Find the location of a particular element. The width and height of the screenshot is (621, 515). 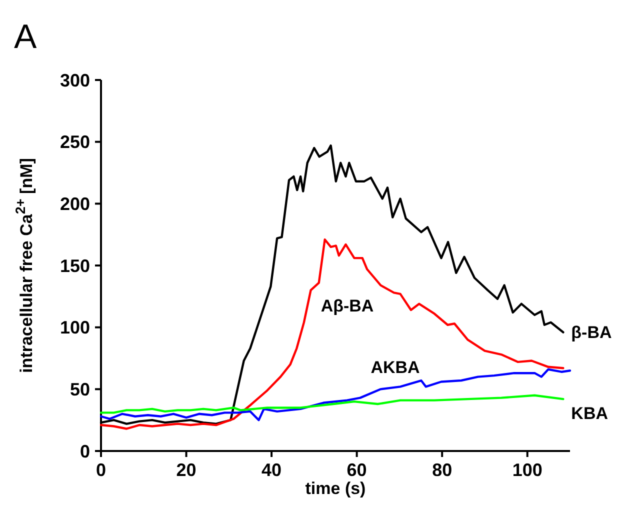

x-tick-label: 0 is located at coordinates (101, 470).